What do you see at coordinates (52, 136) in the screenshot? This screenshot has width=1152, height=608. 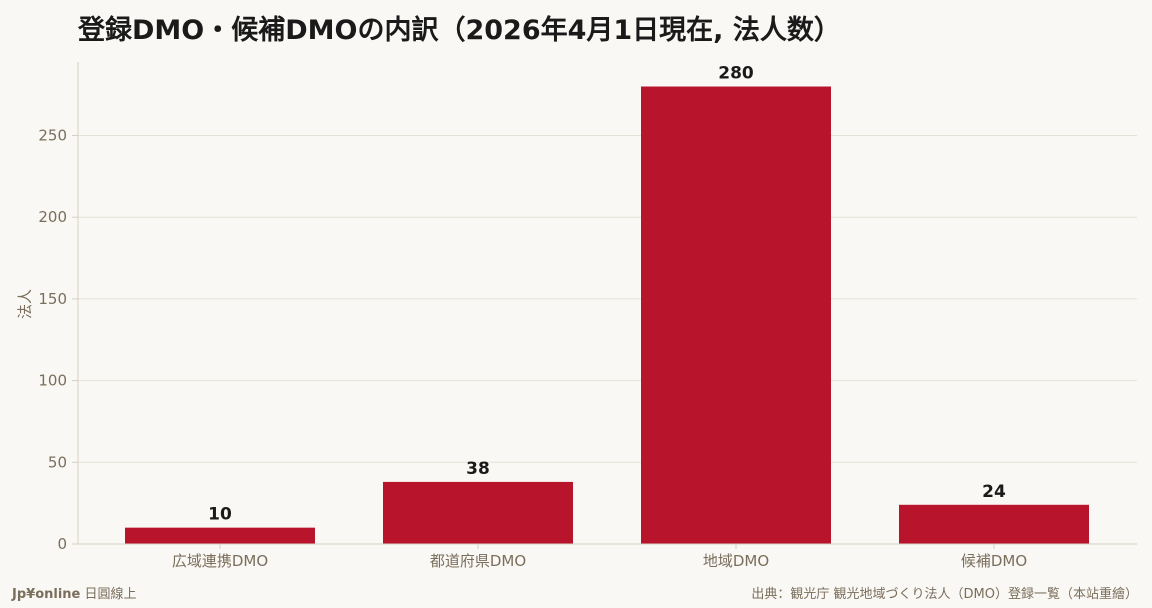 I see `y-tick-label: 250` at bounding box center [52, 136].